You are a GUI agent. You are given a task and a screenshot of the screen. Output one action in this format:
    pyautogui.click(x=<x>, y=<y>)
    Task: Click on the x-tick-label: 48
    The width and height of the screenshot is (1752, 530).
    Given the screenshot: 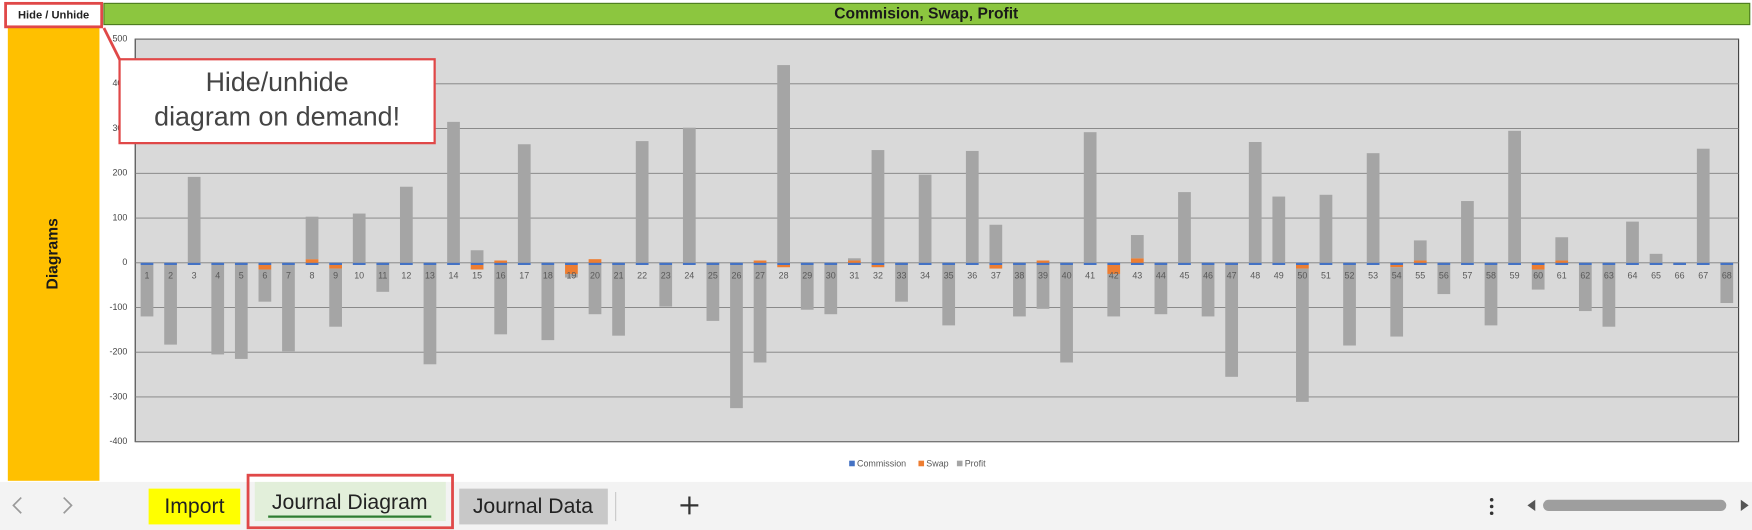 What is the action you would take?
    pyautogui.click(x=1255, y=276)
    